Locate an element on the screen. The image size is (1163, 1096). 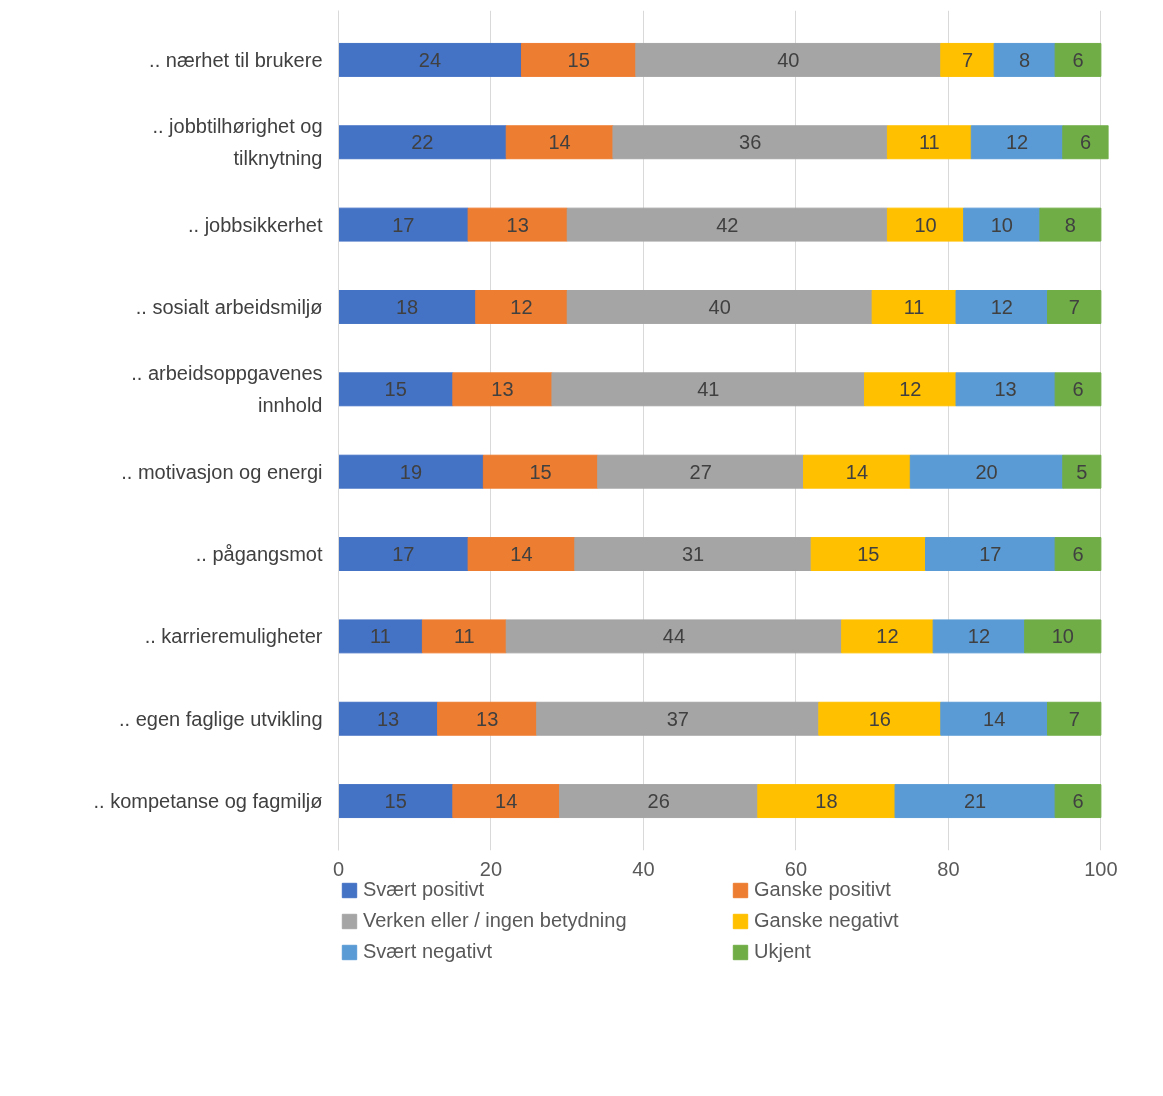
legend-label: Ukjent is located at coordinates (783, 951).